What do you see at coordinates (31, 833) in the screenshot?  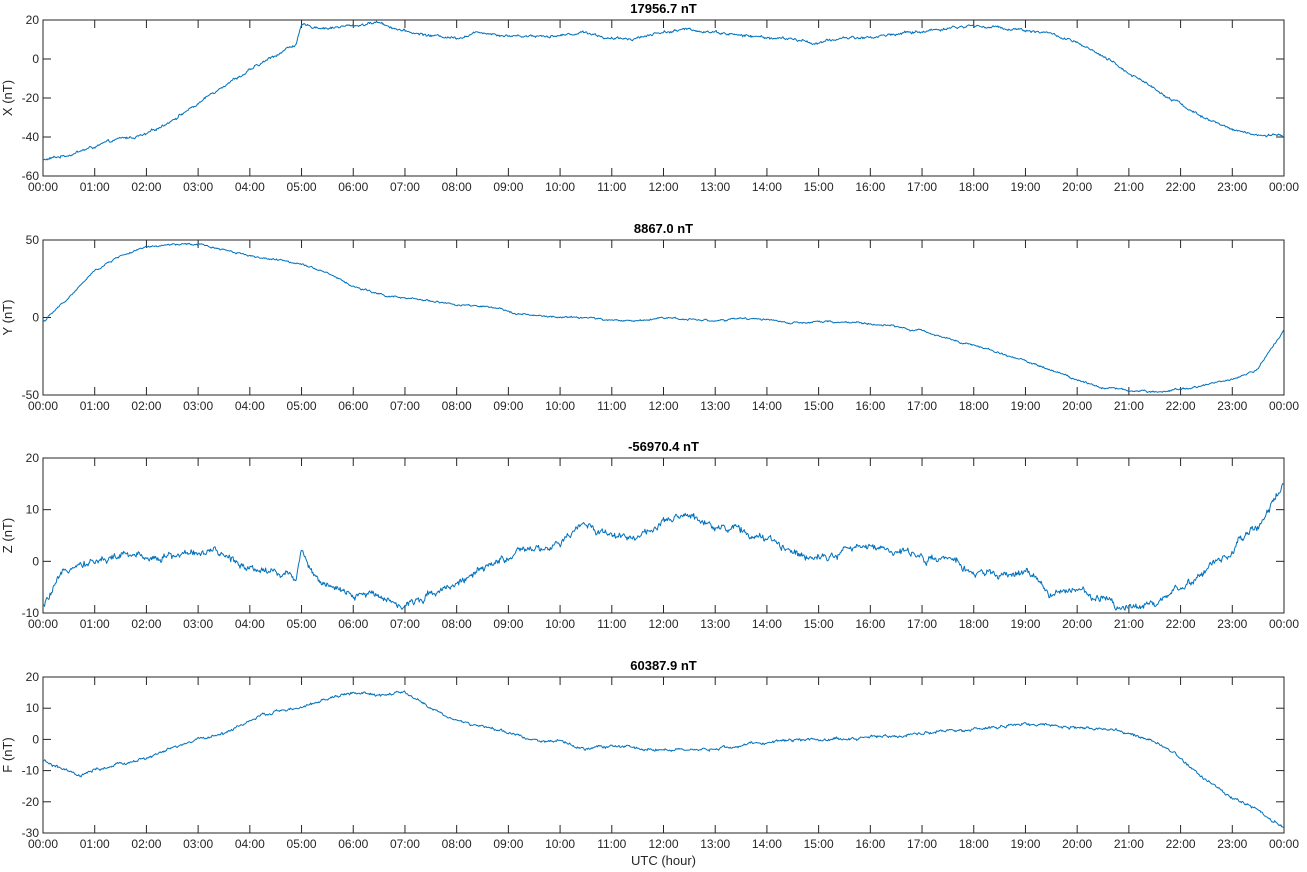 I see `ytick-label: -30` at bounding box center [31, 833].